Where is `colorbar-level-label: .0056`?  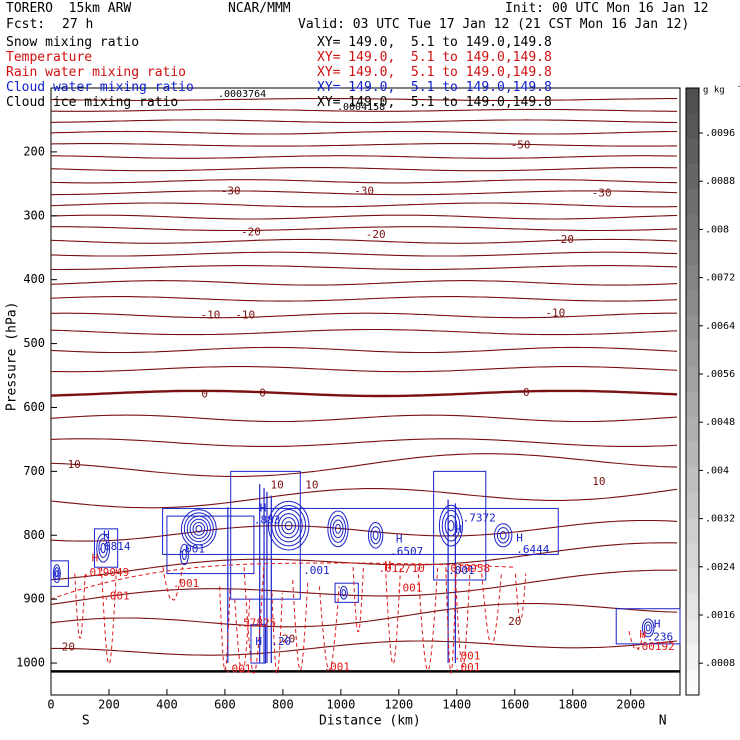 colorbar-level-label: .0056 is located at coordinates (720, 374).